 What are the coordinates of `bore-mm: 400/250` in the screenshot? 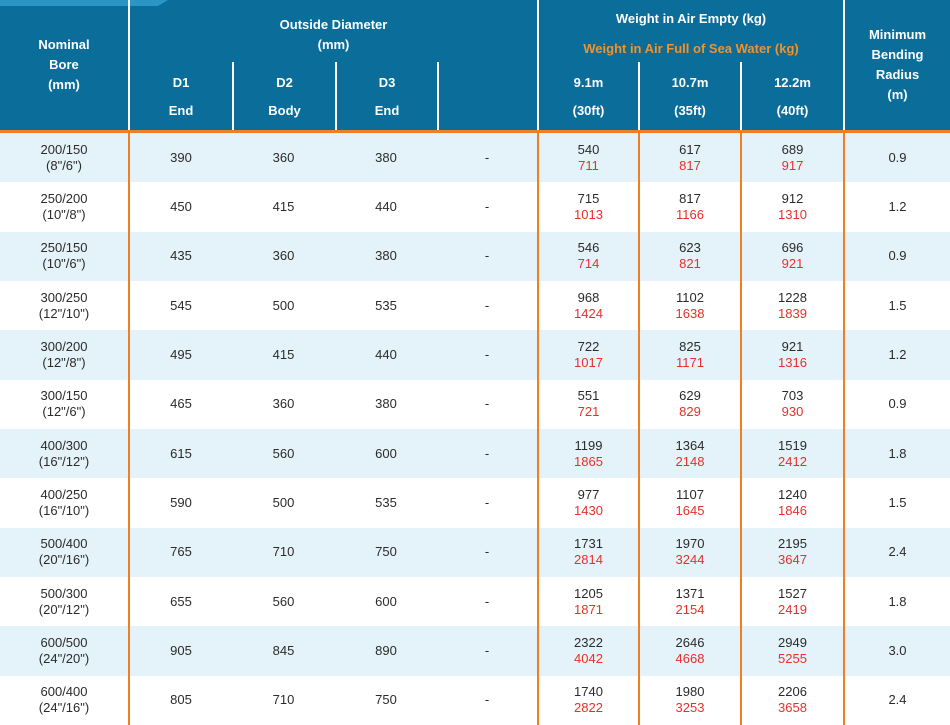 It's located at (64, 494).